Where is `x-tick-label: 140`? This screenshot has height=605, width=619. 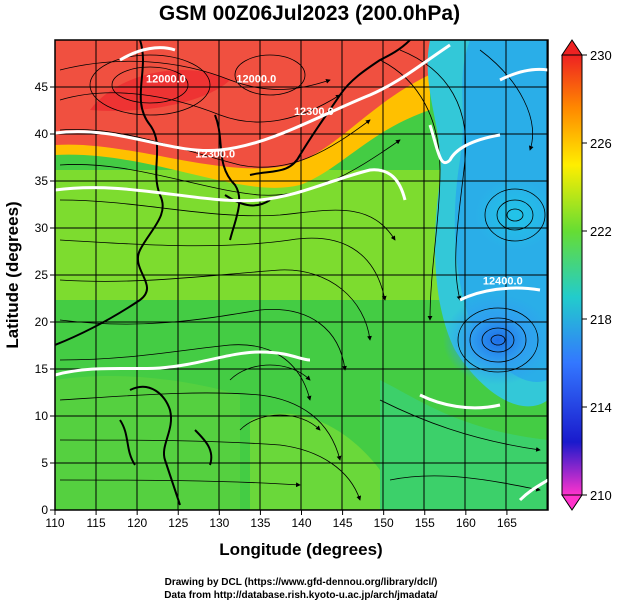 x-tick-label: 140 is located at coordinates (301, 523).